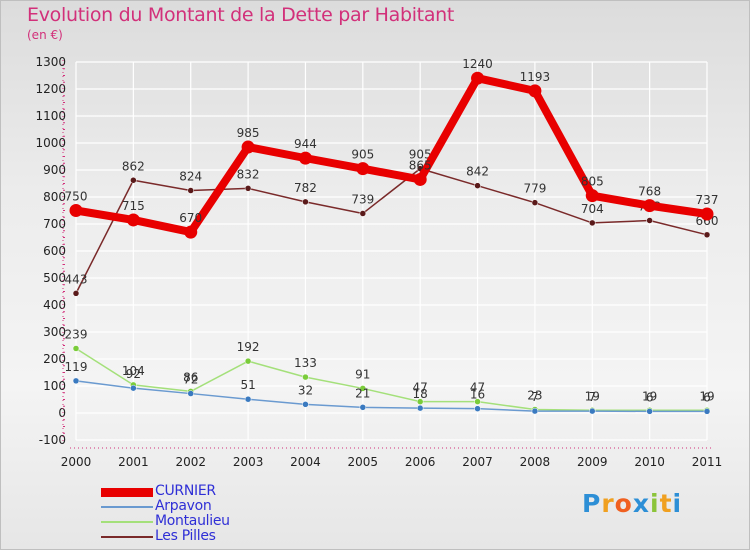 The image size is (750, 551). Describe the element at coordinates (133, 206) in the screenshot. I see `data-label-curnier: 715` at that location.